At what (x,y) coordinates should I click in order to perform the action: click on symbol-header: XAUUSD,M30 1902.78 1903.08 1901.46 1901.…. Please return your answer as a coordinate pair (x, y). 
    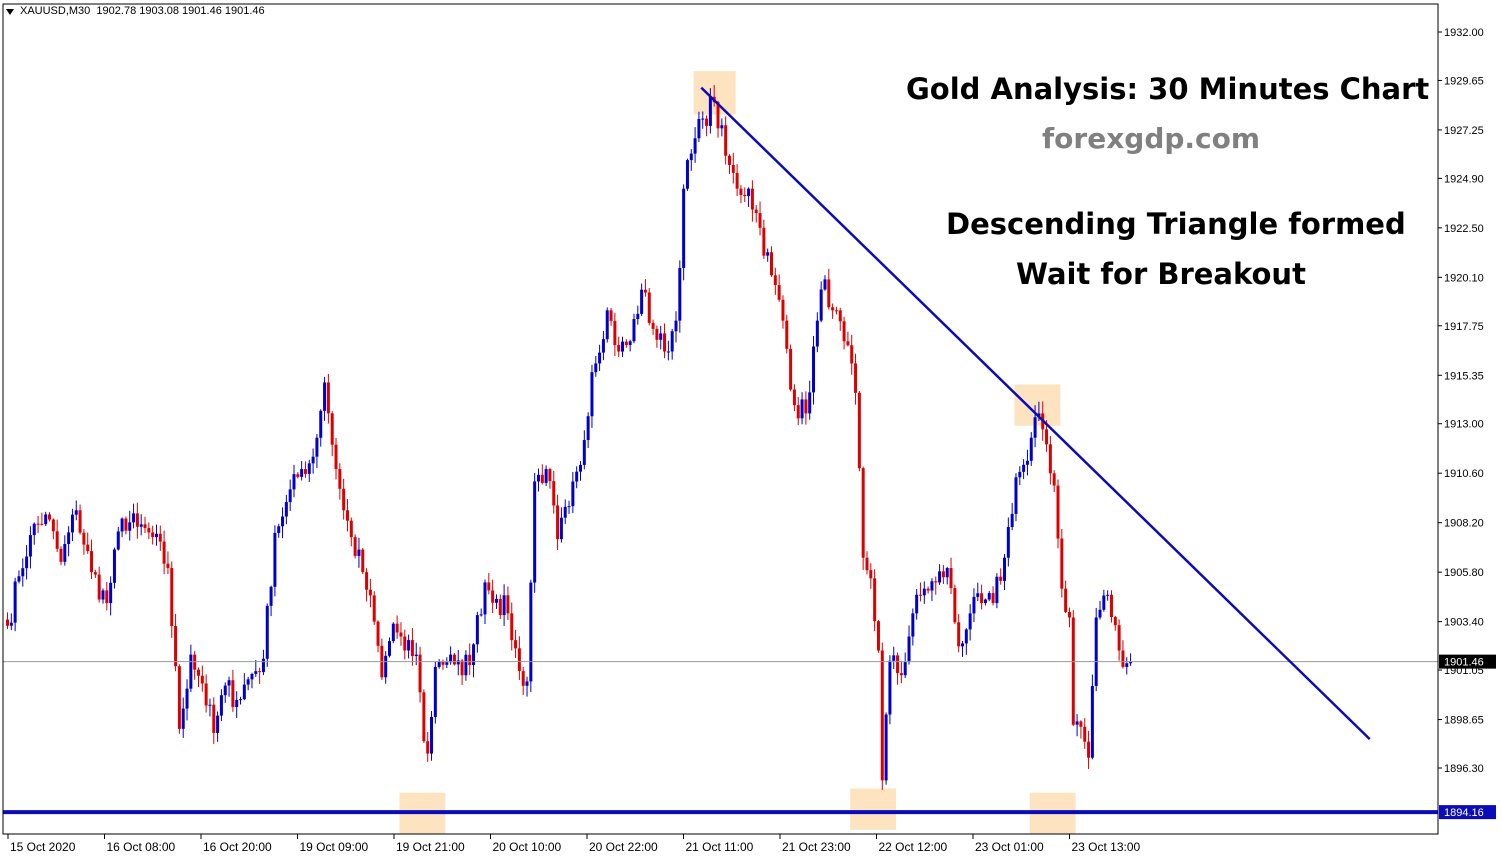
    Looking at the image, I should click on (142, 11).